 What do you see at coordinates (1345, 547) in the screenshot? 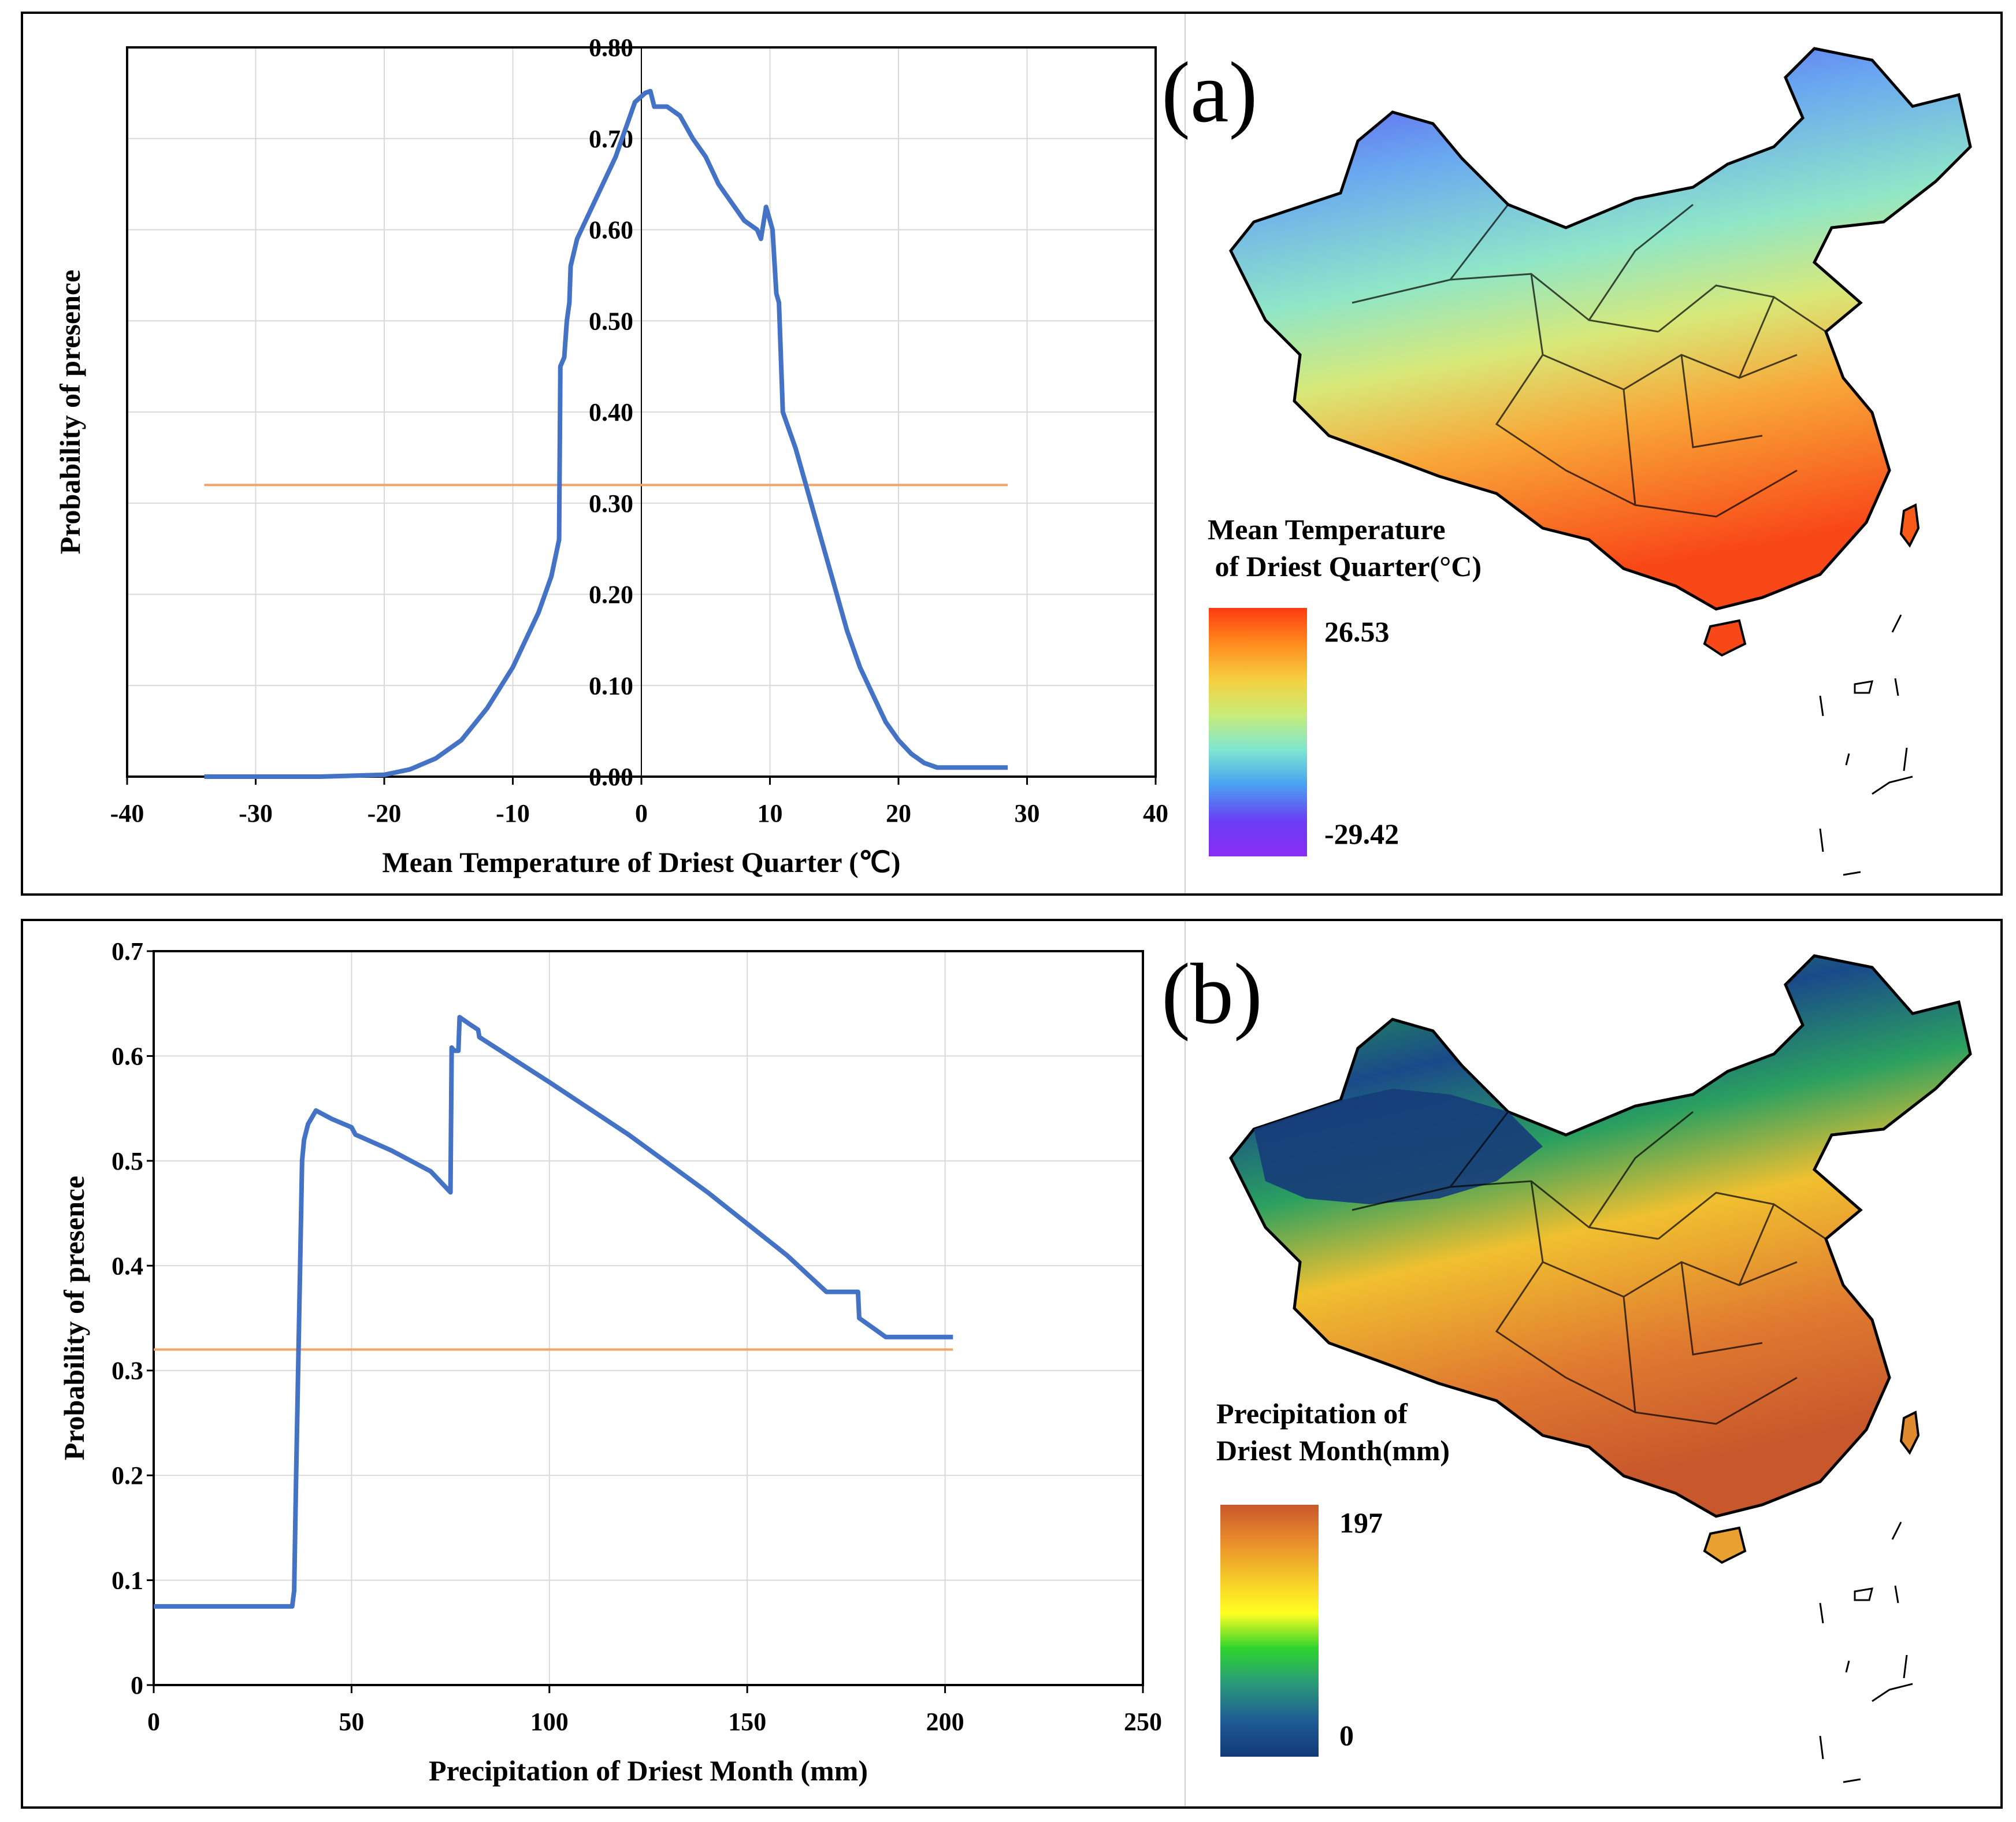
I see `legend-title-a: Mean Temperature of Driest Quarter(°C)` at bounding box center [1345, 547].